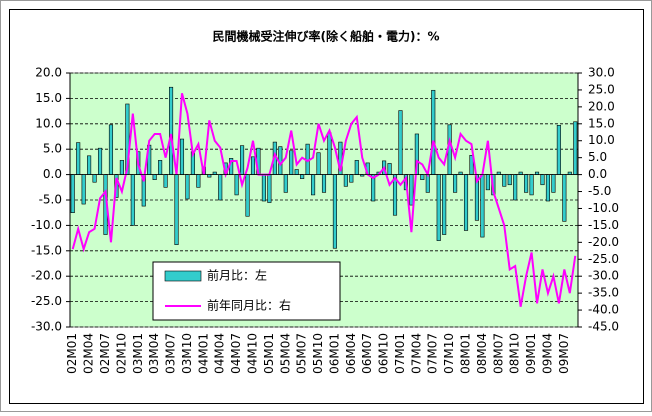 The height and width of the screenshot is (416, 652). Describe the element at coordinates (121, 353) in the screenshot. I see `x-tick-label: 02M10` at that location.